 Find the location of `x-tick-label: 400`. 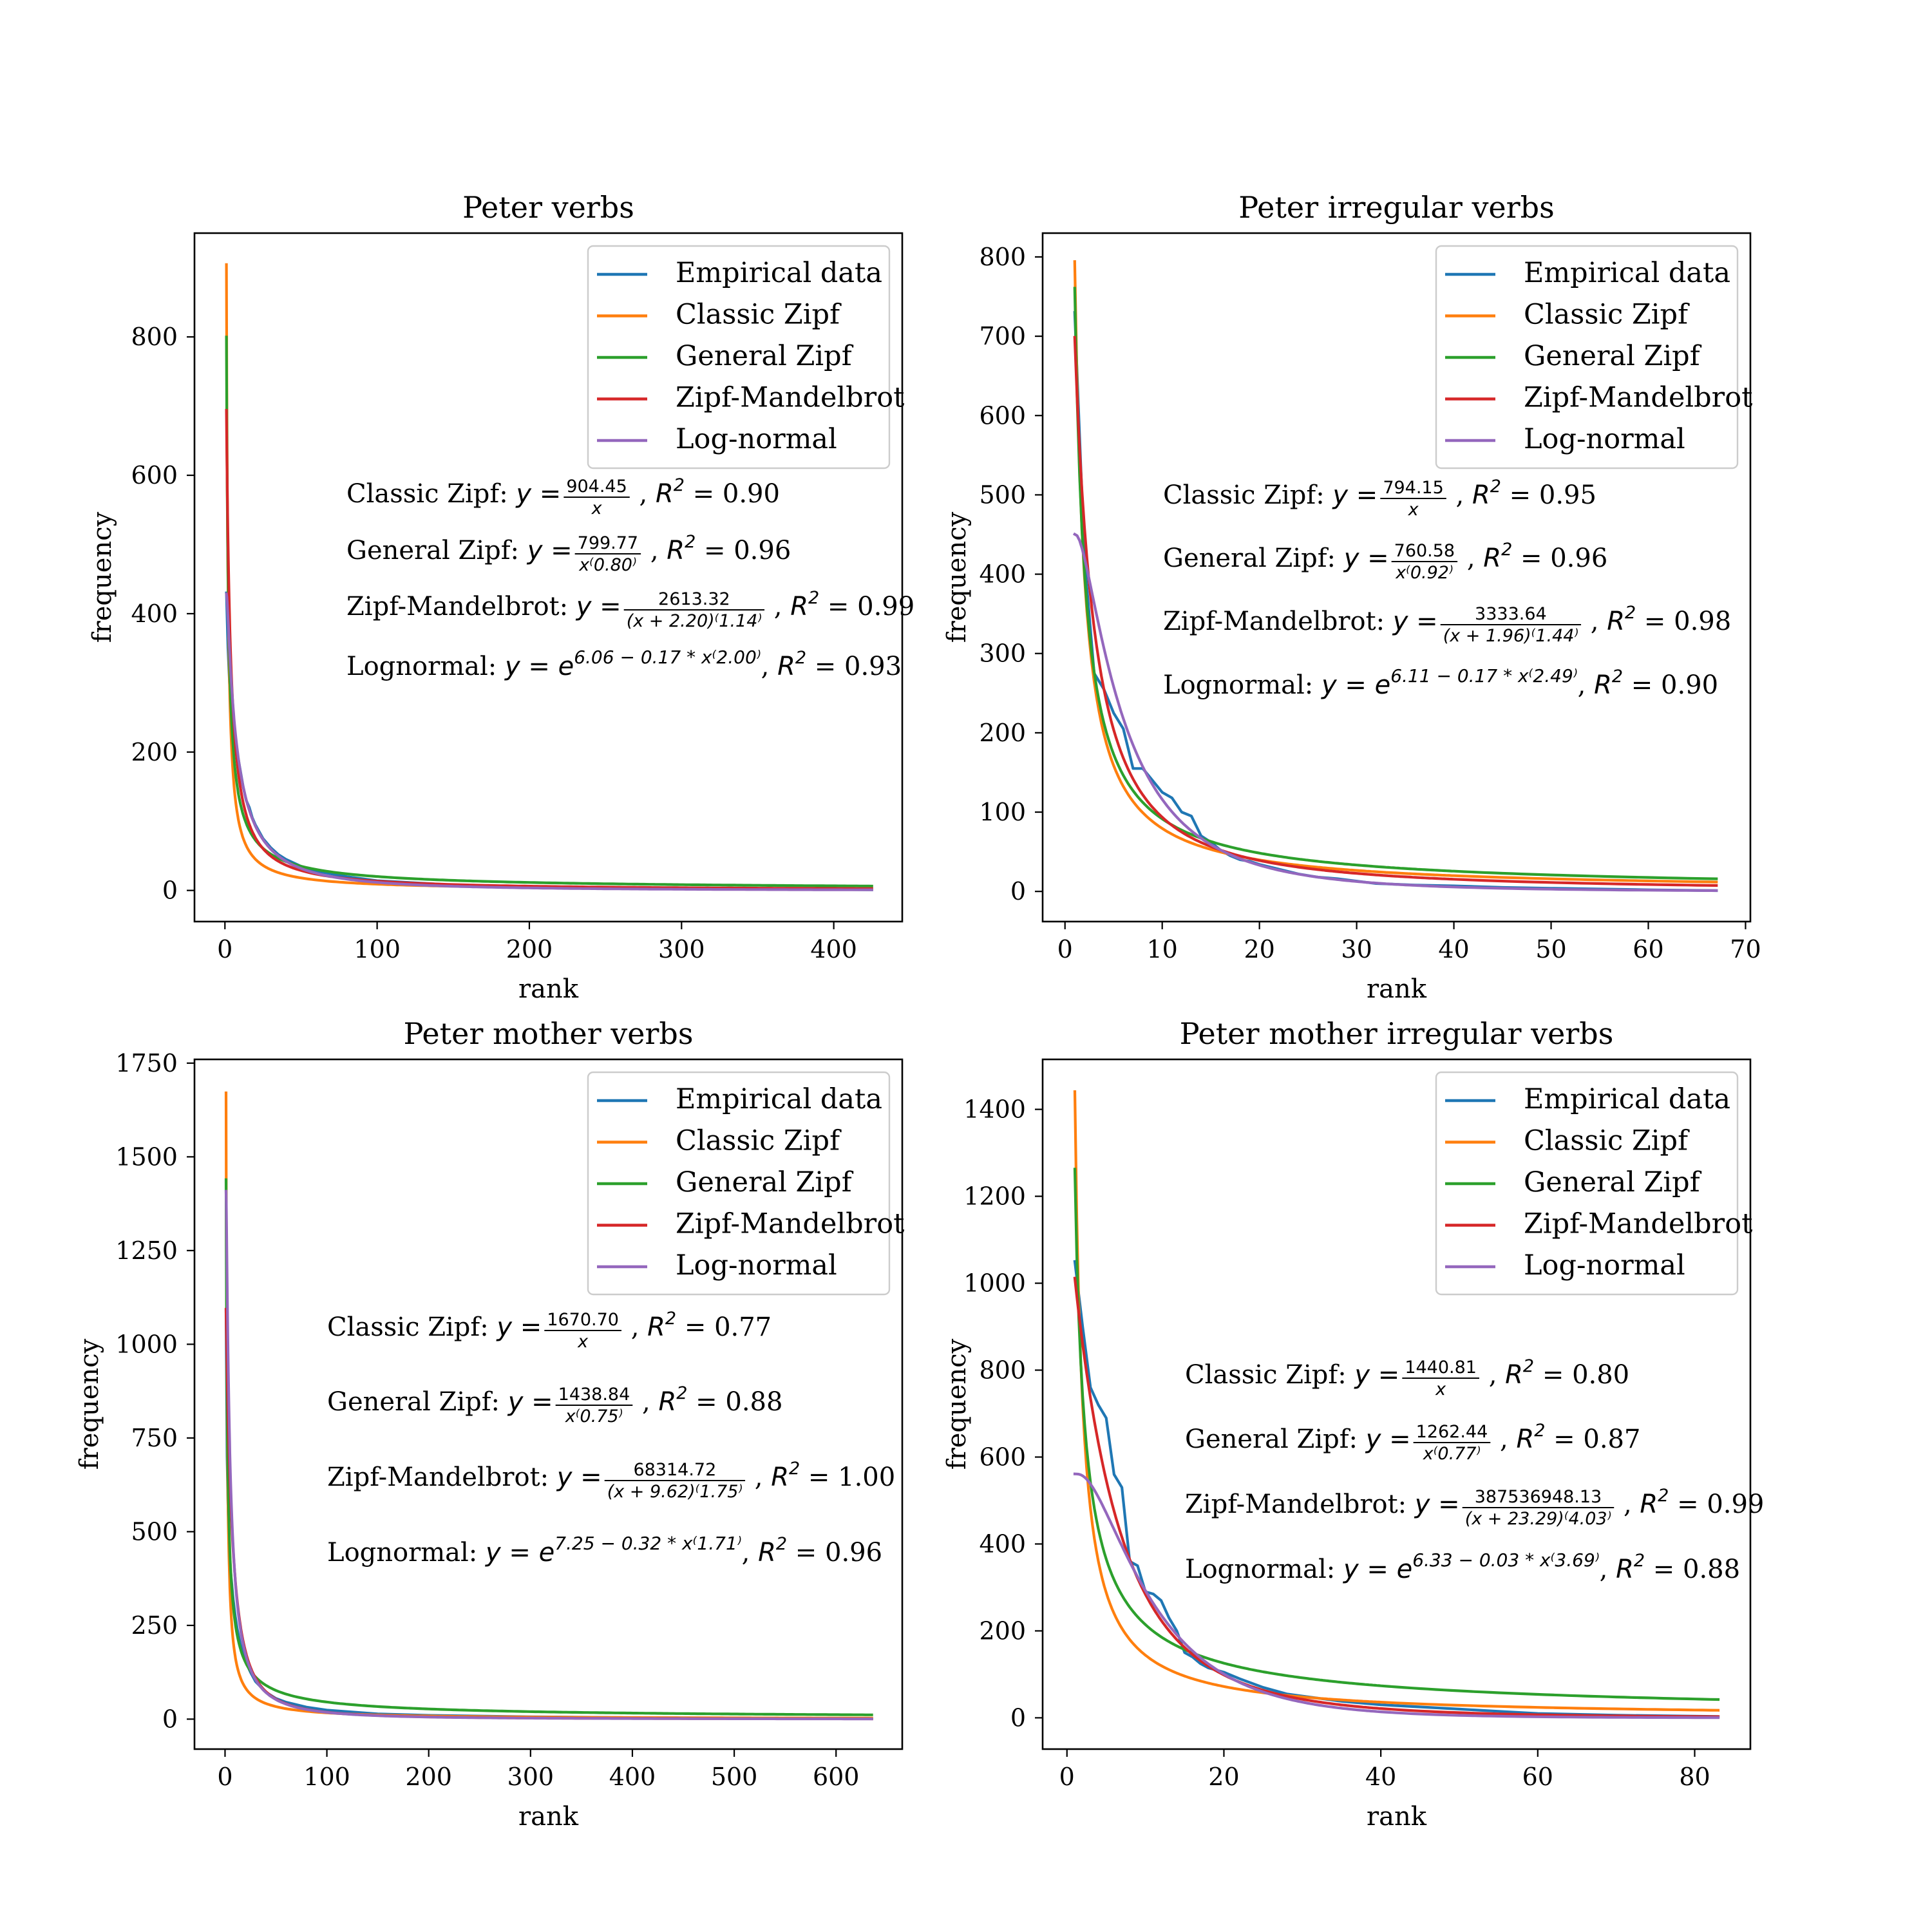

x-tick-label: 400 is located at coordinates (834, 949).